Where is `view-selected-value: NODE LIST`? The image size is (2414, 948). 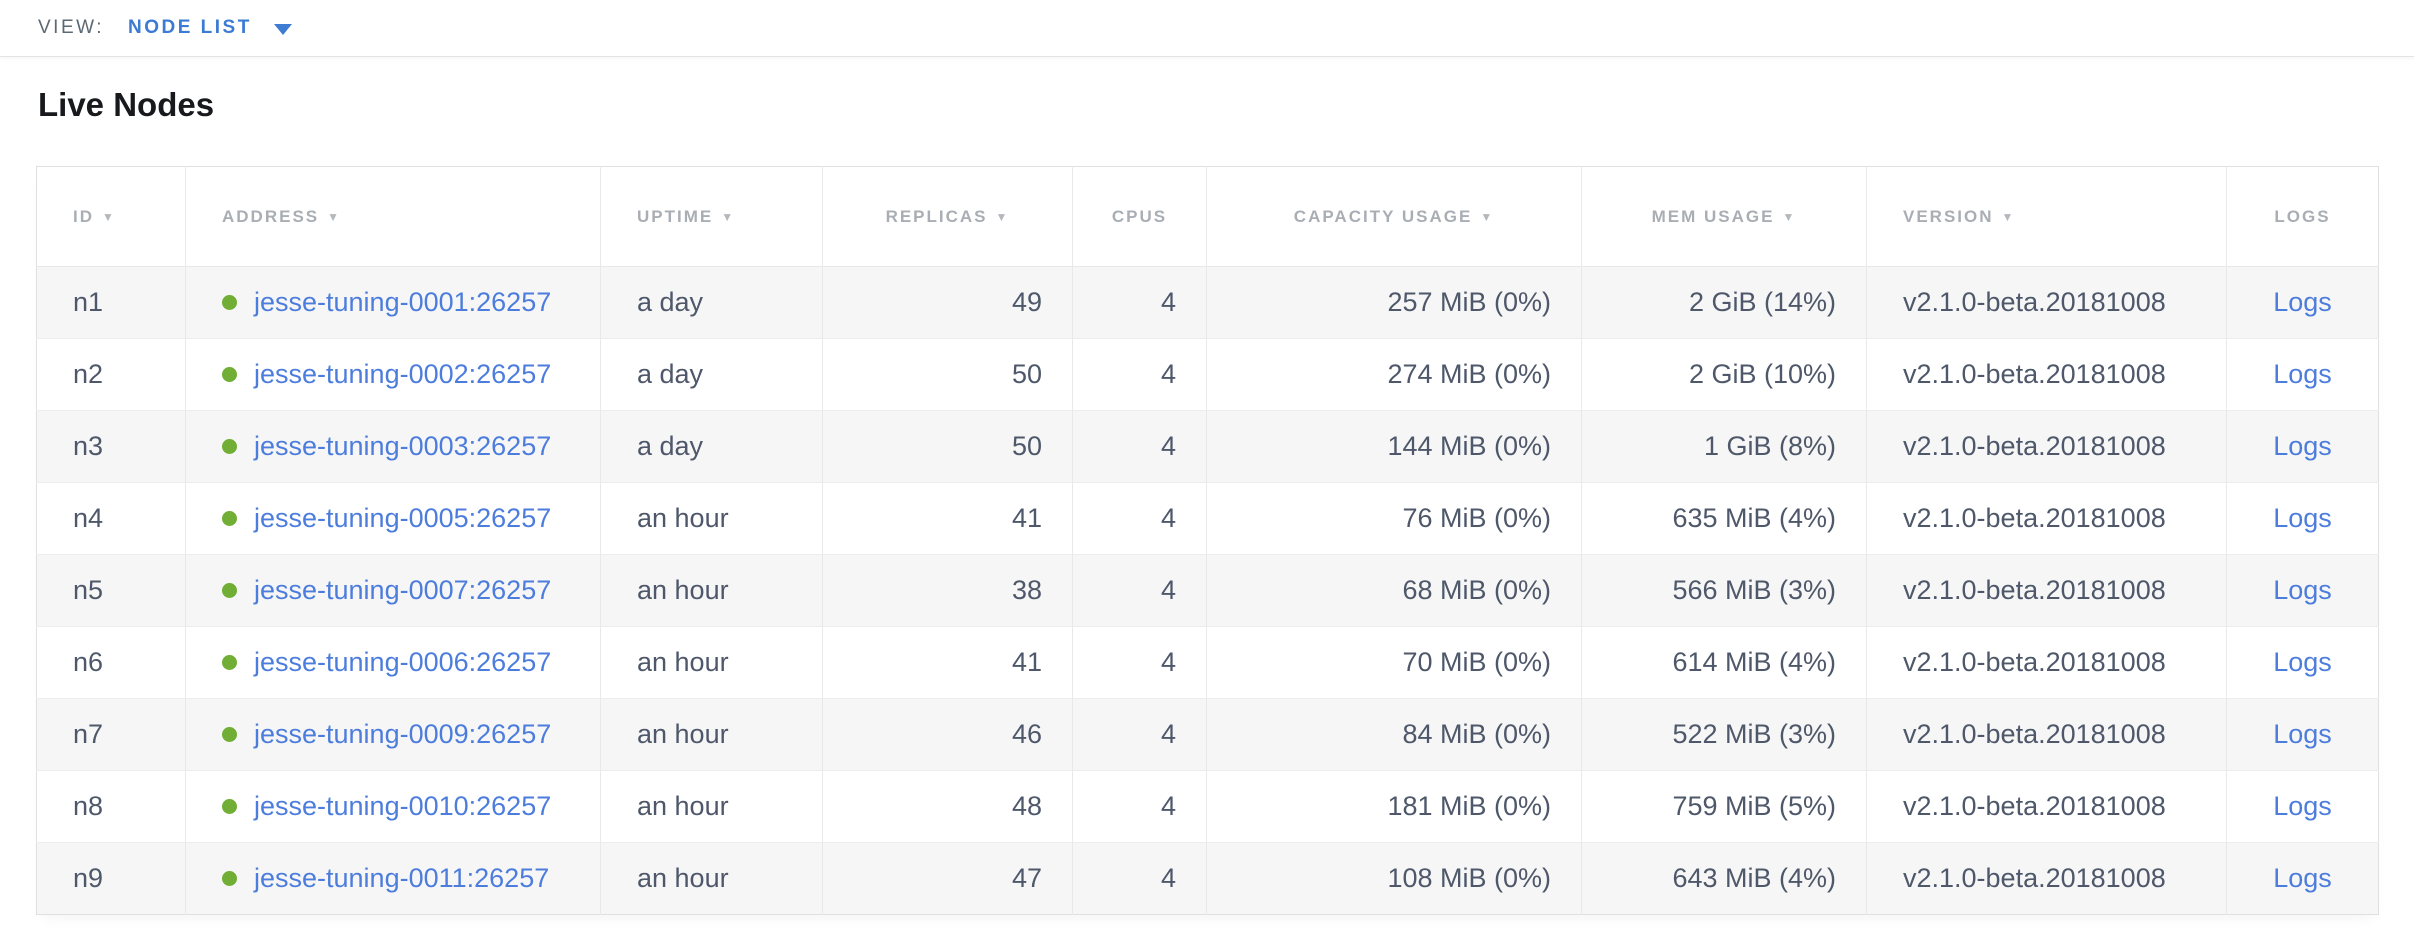
view-selected-value: NODE LIST is located at coordinates (190, 27).